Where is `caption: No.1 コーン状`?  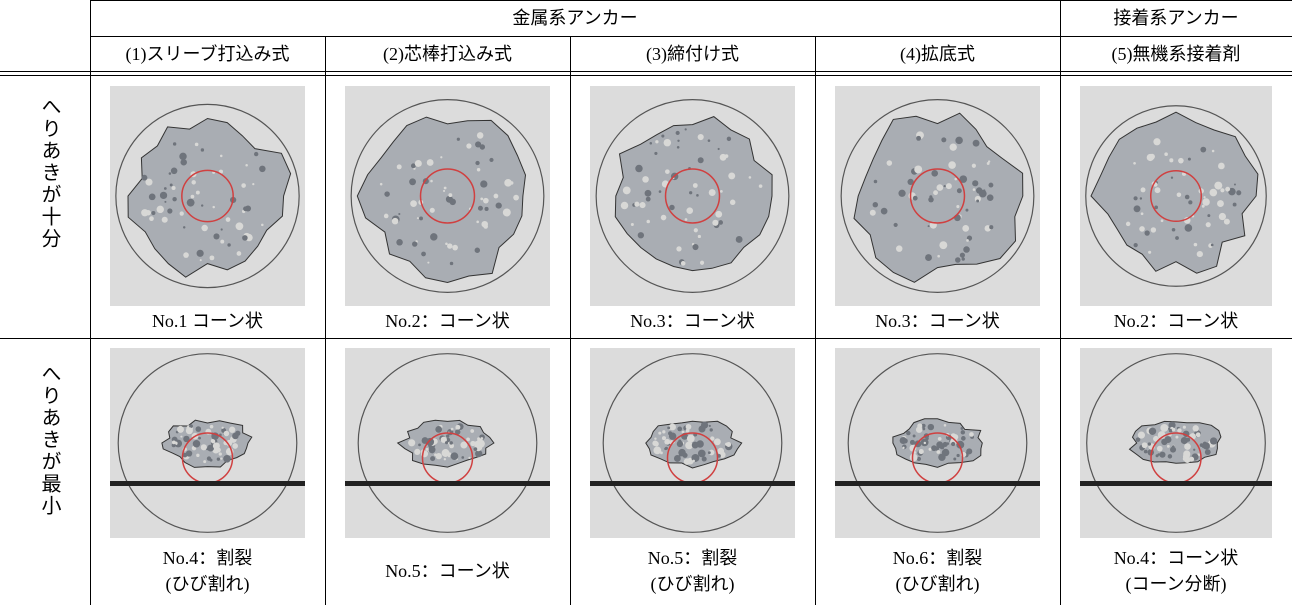 caption: No.1 コーン状 is located at coordinates (207, 321).